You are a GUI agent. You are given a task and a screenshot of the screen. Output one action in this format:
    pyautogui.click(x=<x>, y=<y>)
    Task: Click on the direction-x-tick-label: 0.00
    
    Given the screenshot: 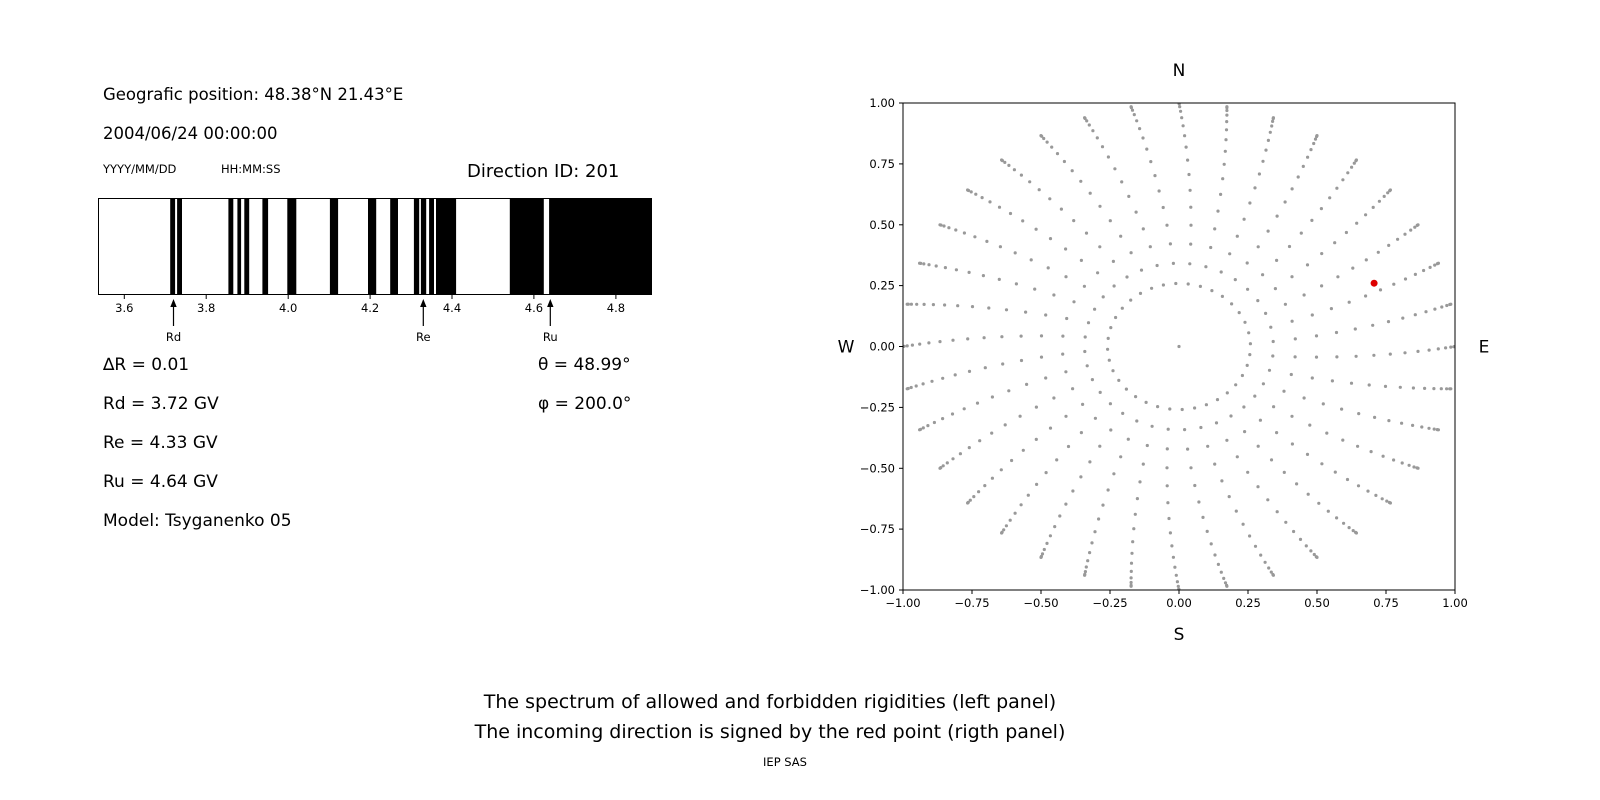 What is the action you would take?
    pyautogui.click(x=1179, y=603)
    